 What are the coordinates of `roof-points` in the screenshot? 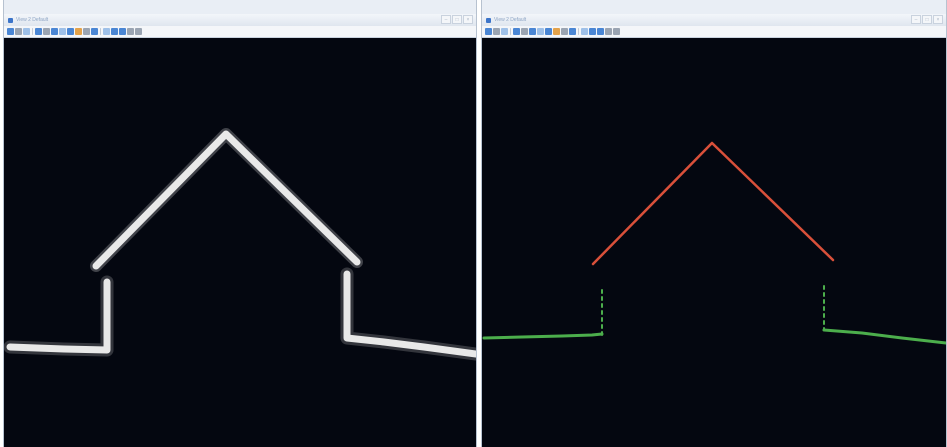 It's located at (226, 200).